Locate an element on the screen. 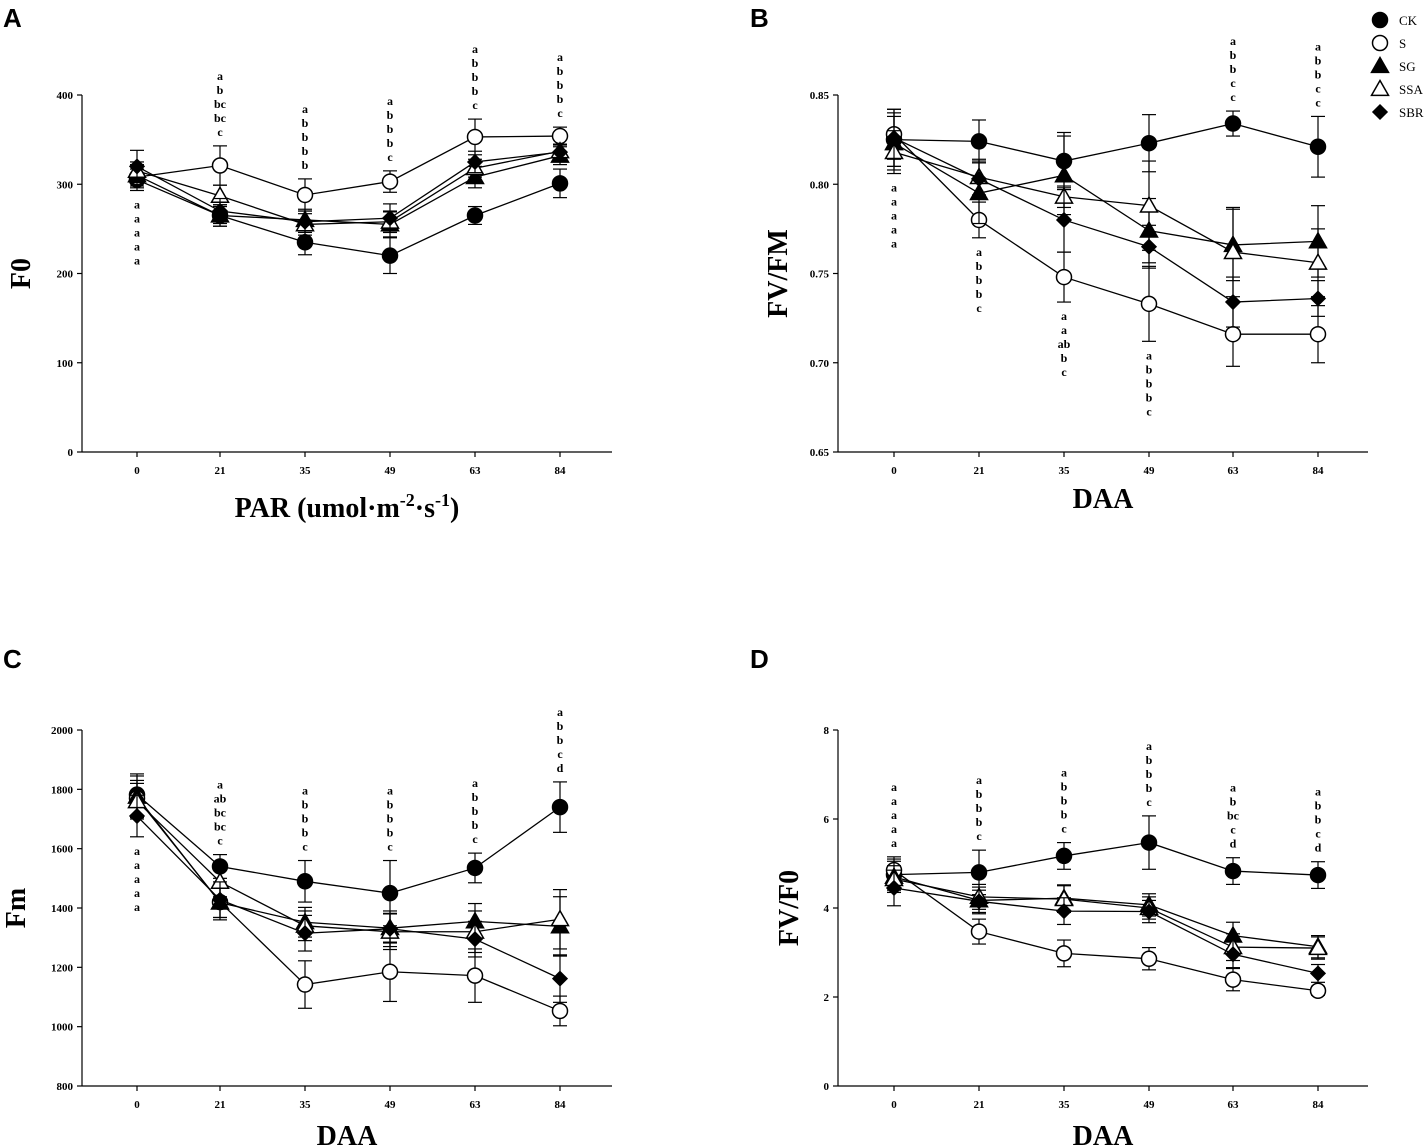 Image resolution: width=1428 pixels, height=1145 pixels. significance-letter: ab is located at coordinates (1064, 344).